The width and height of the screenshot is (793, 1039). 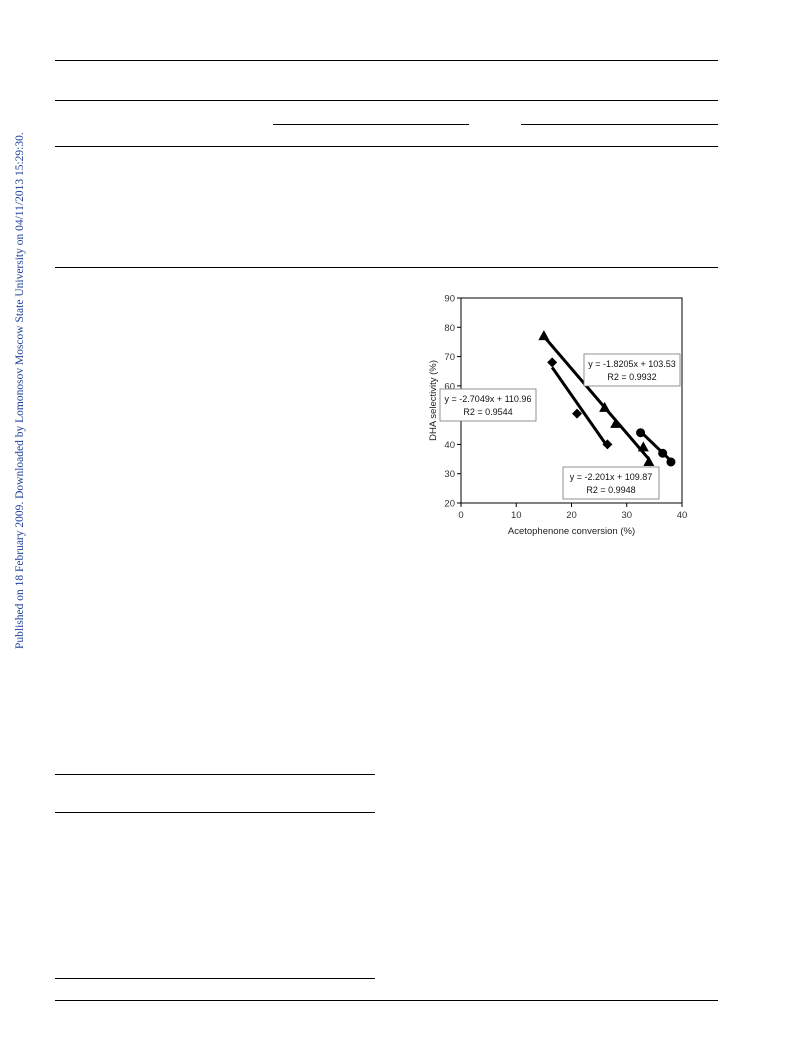 What do you see at coordinates (449, 504) in the screenshot?
I see `y-tick-label: 20` at bounding box center [449, 504].